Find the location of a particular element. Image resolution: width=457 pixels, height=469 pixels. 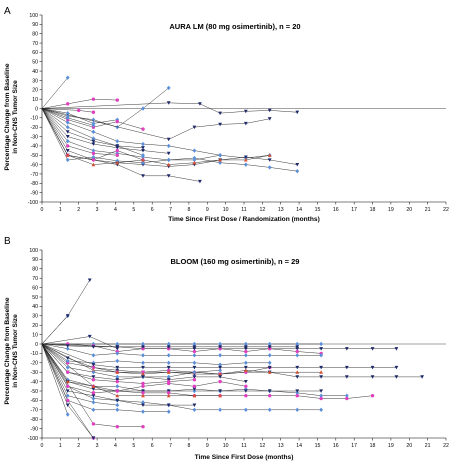

panel-a-y-tick-label: 50 is located at coordinates (35, 63).